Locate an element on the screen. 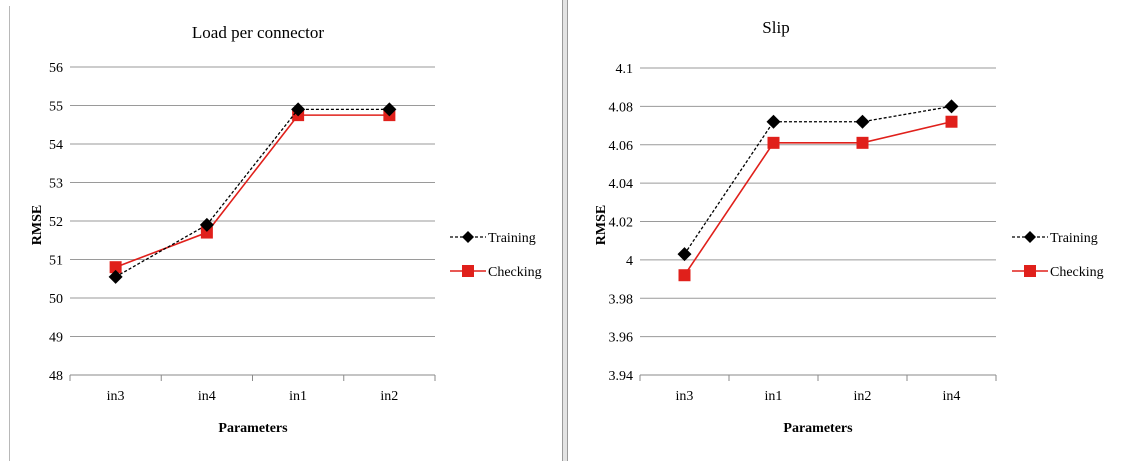 This screenshot has height=466, width=1125. chart-title: Slip is located at coordinates (775, 27).